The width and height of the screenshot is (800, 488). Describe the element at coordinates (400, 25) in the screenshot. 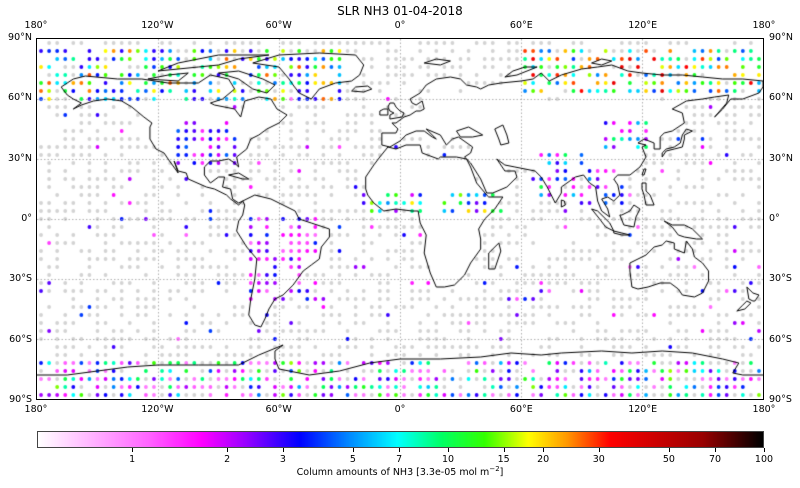

I see `lon-label-top: 0°` at that location.